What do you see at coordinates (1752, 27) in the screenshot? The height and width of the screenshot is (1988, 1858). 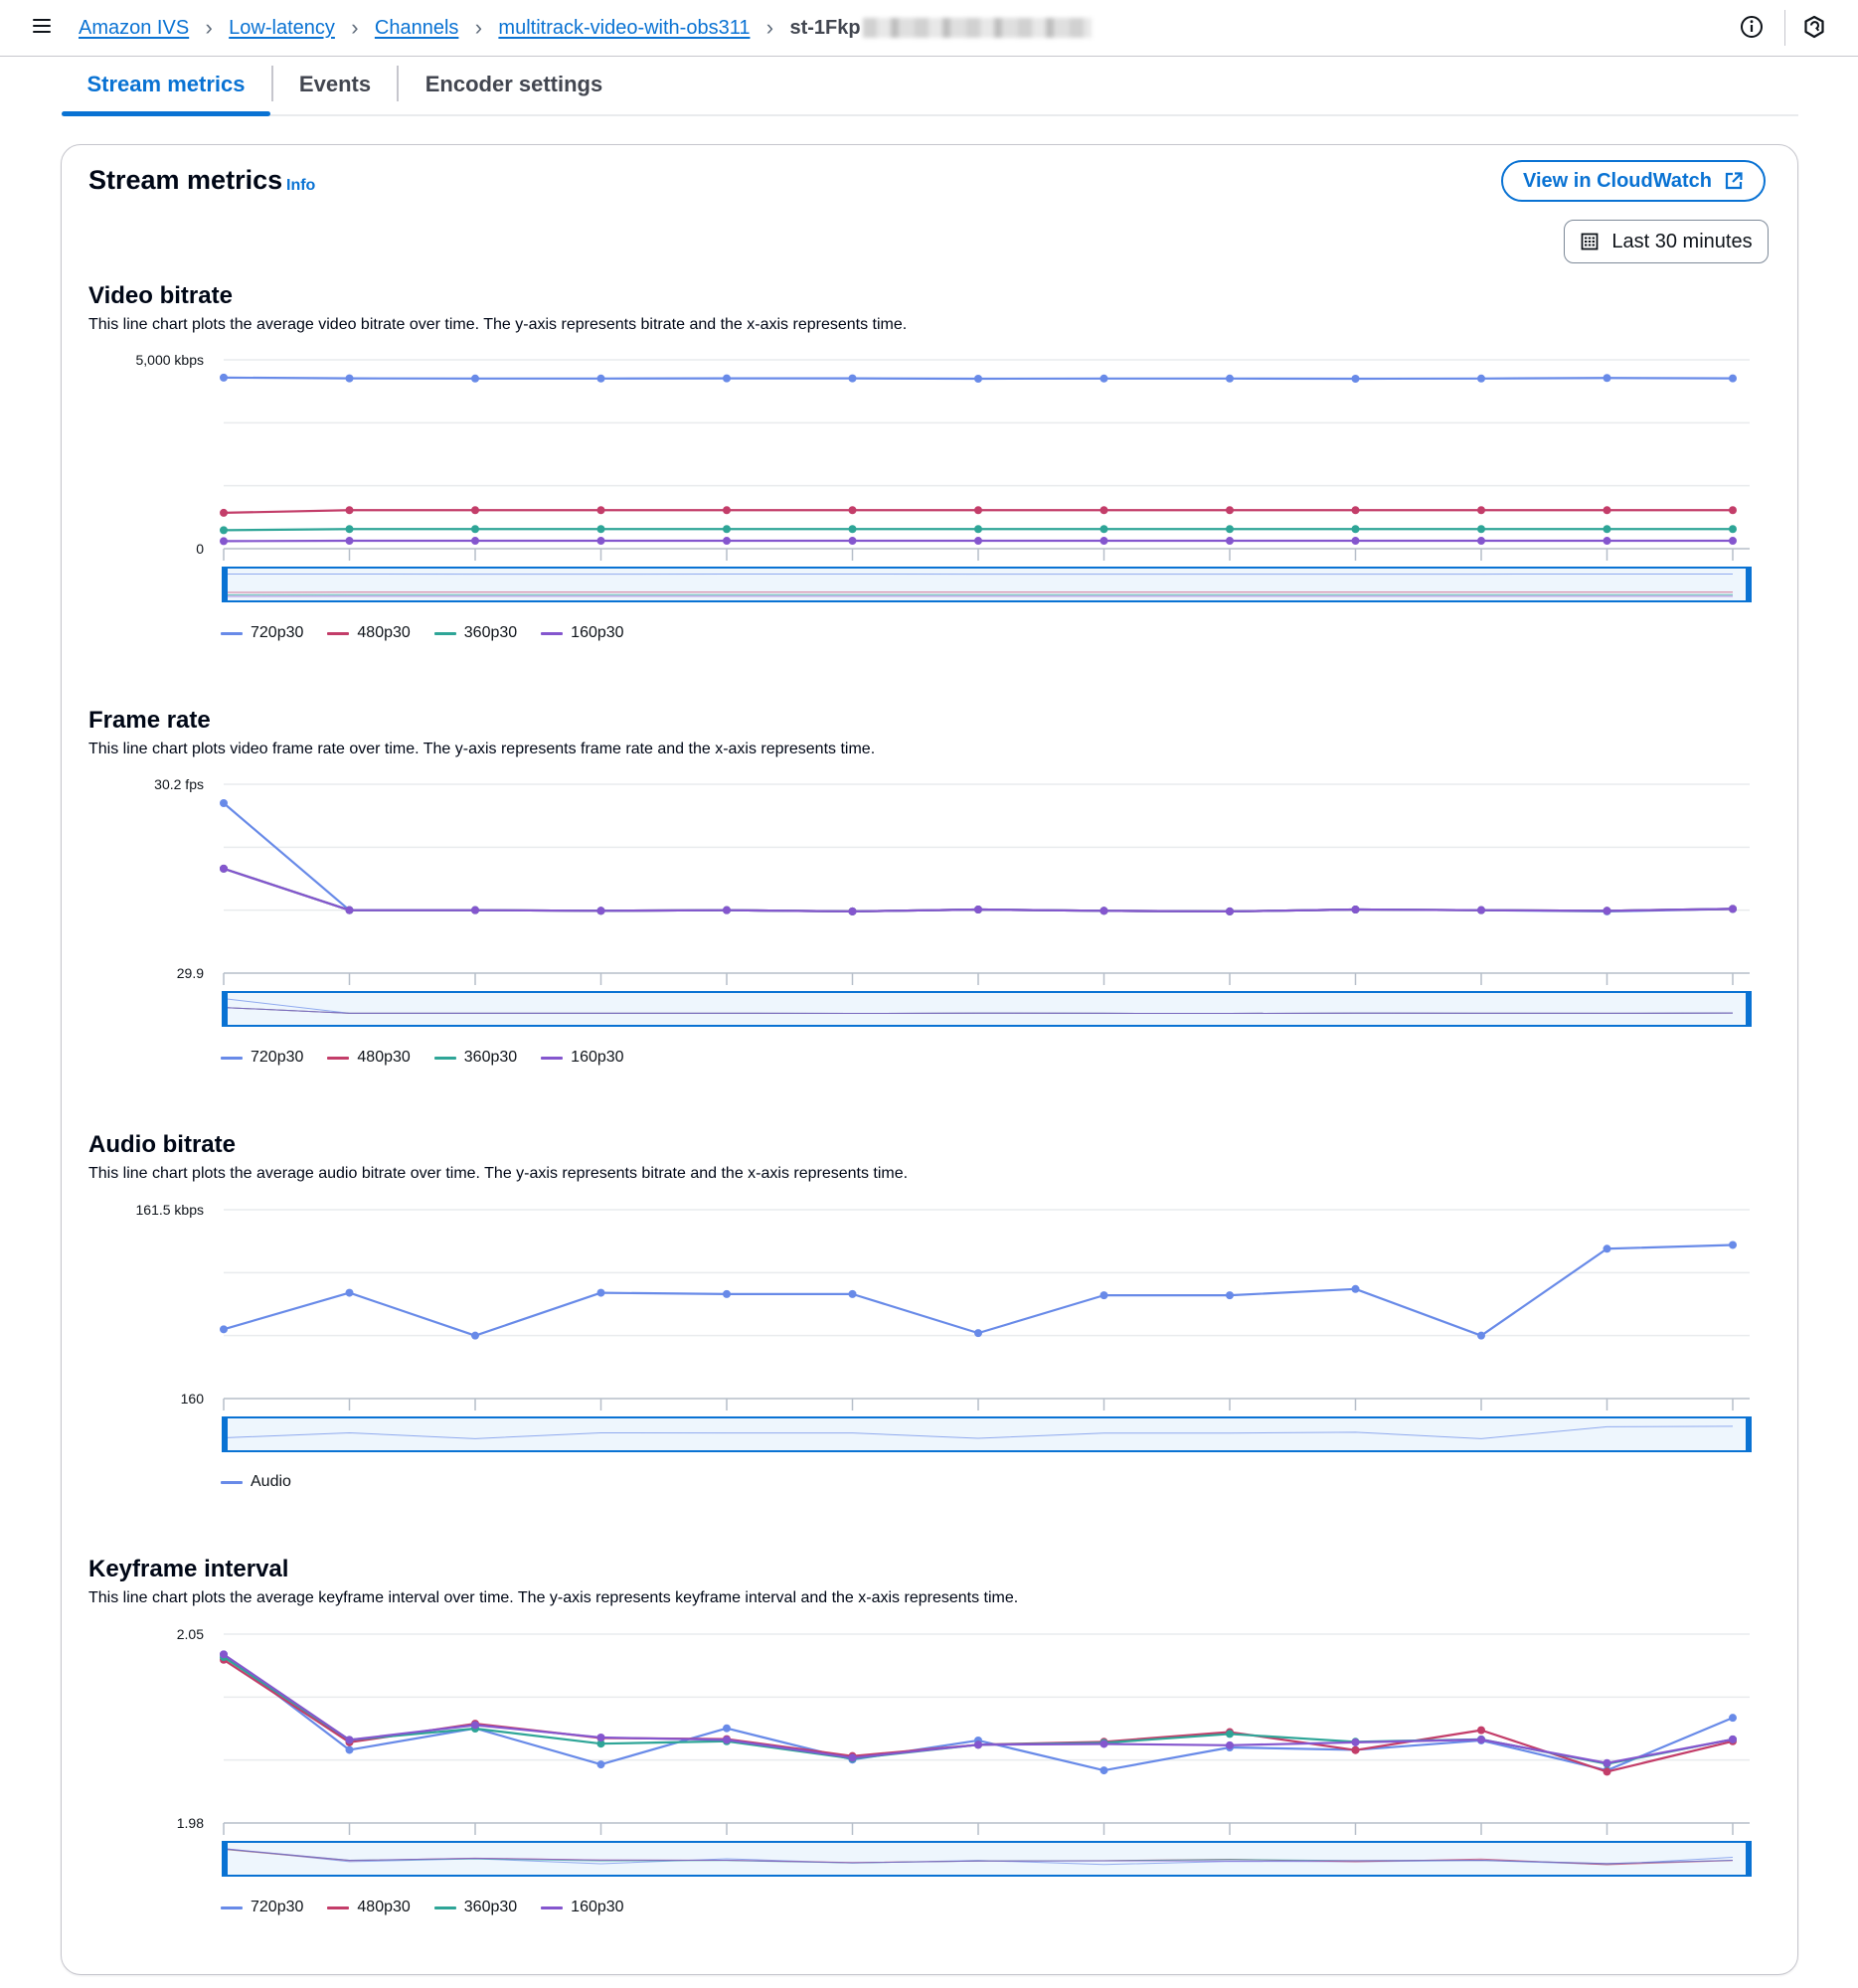 I see `info-circle-icon` at bounding box center [1752, 27].